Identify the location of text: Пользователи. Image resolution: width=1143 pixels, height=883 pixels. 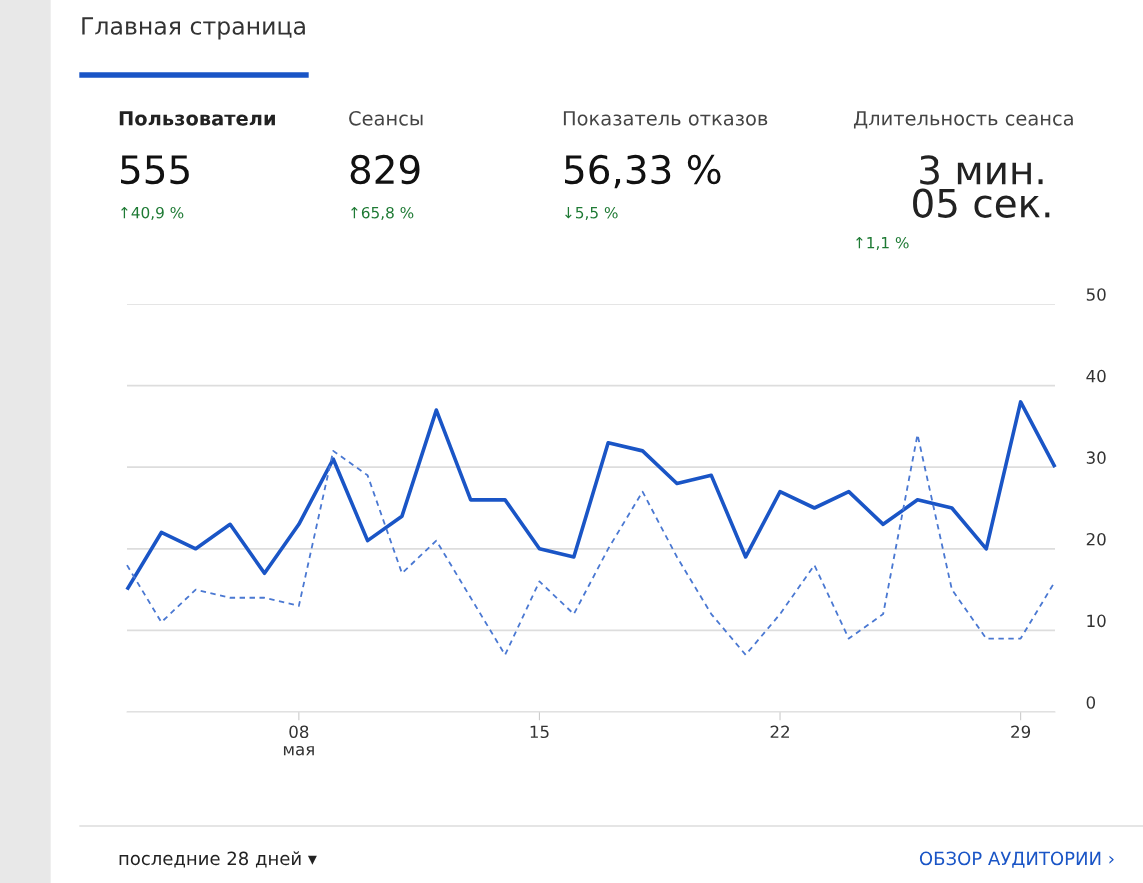
(197, 118).